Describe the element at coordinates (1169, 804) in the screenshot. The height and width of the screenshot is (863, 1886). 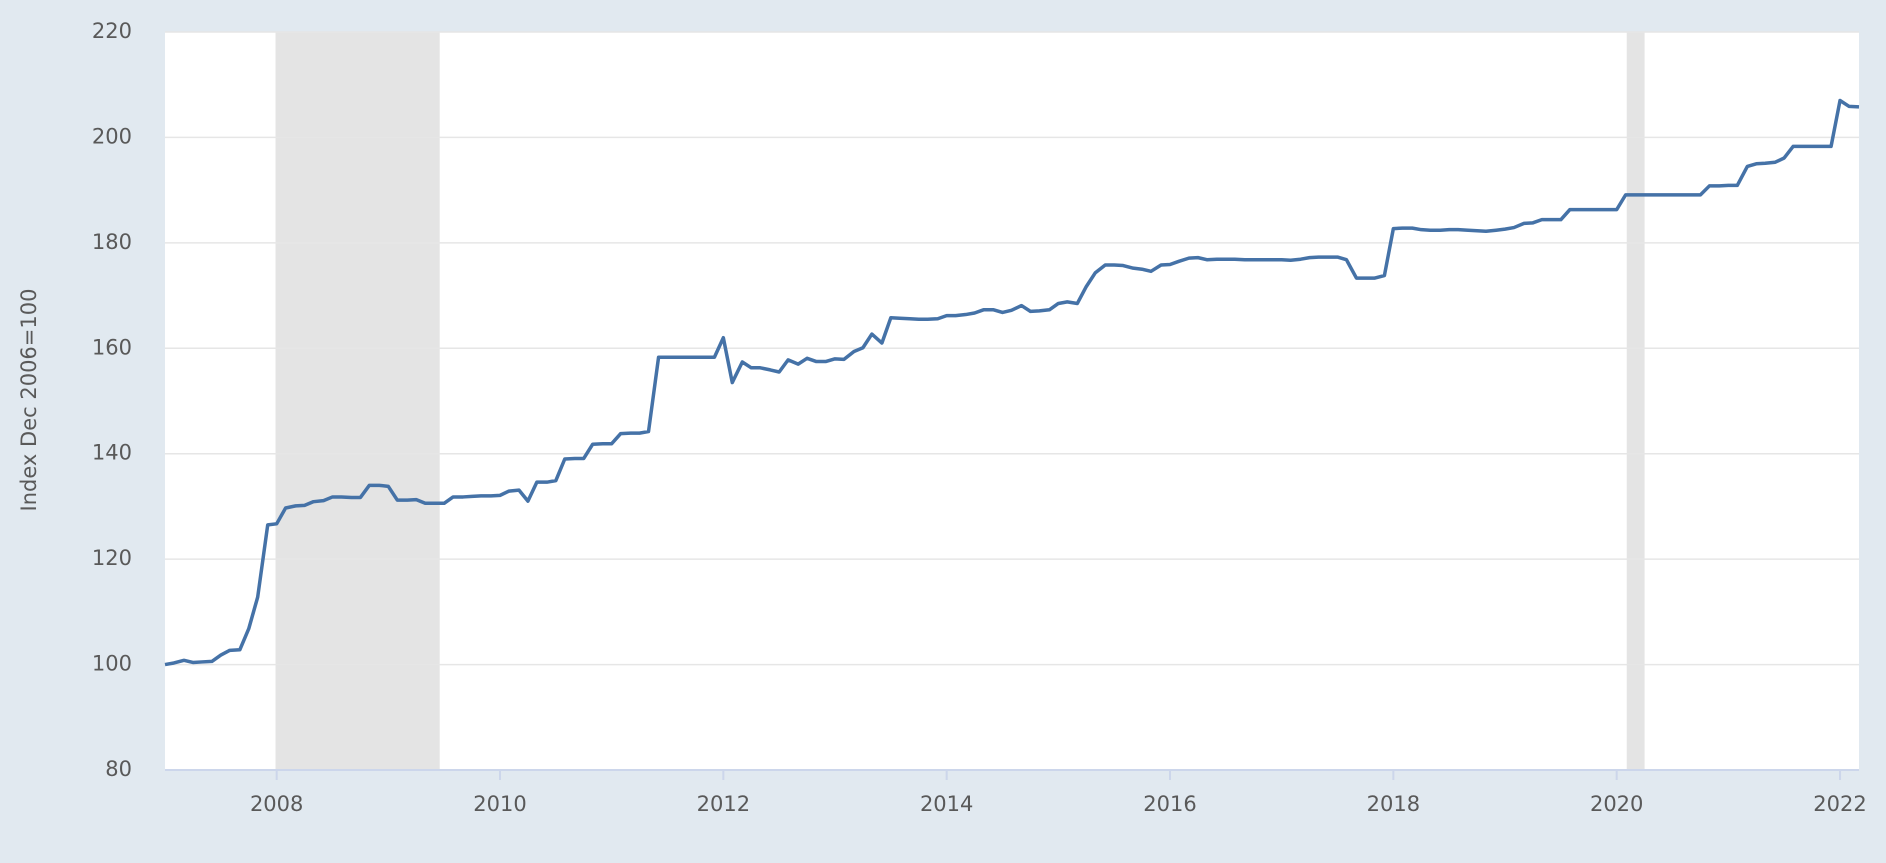
I see `x-tick-label: 2016` at that location.